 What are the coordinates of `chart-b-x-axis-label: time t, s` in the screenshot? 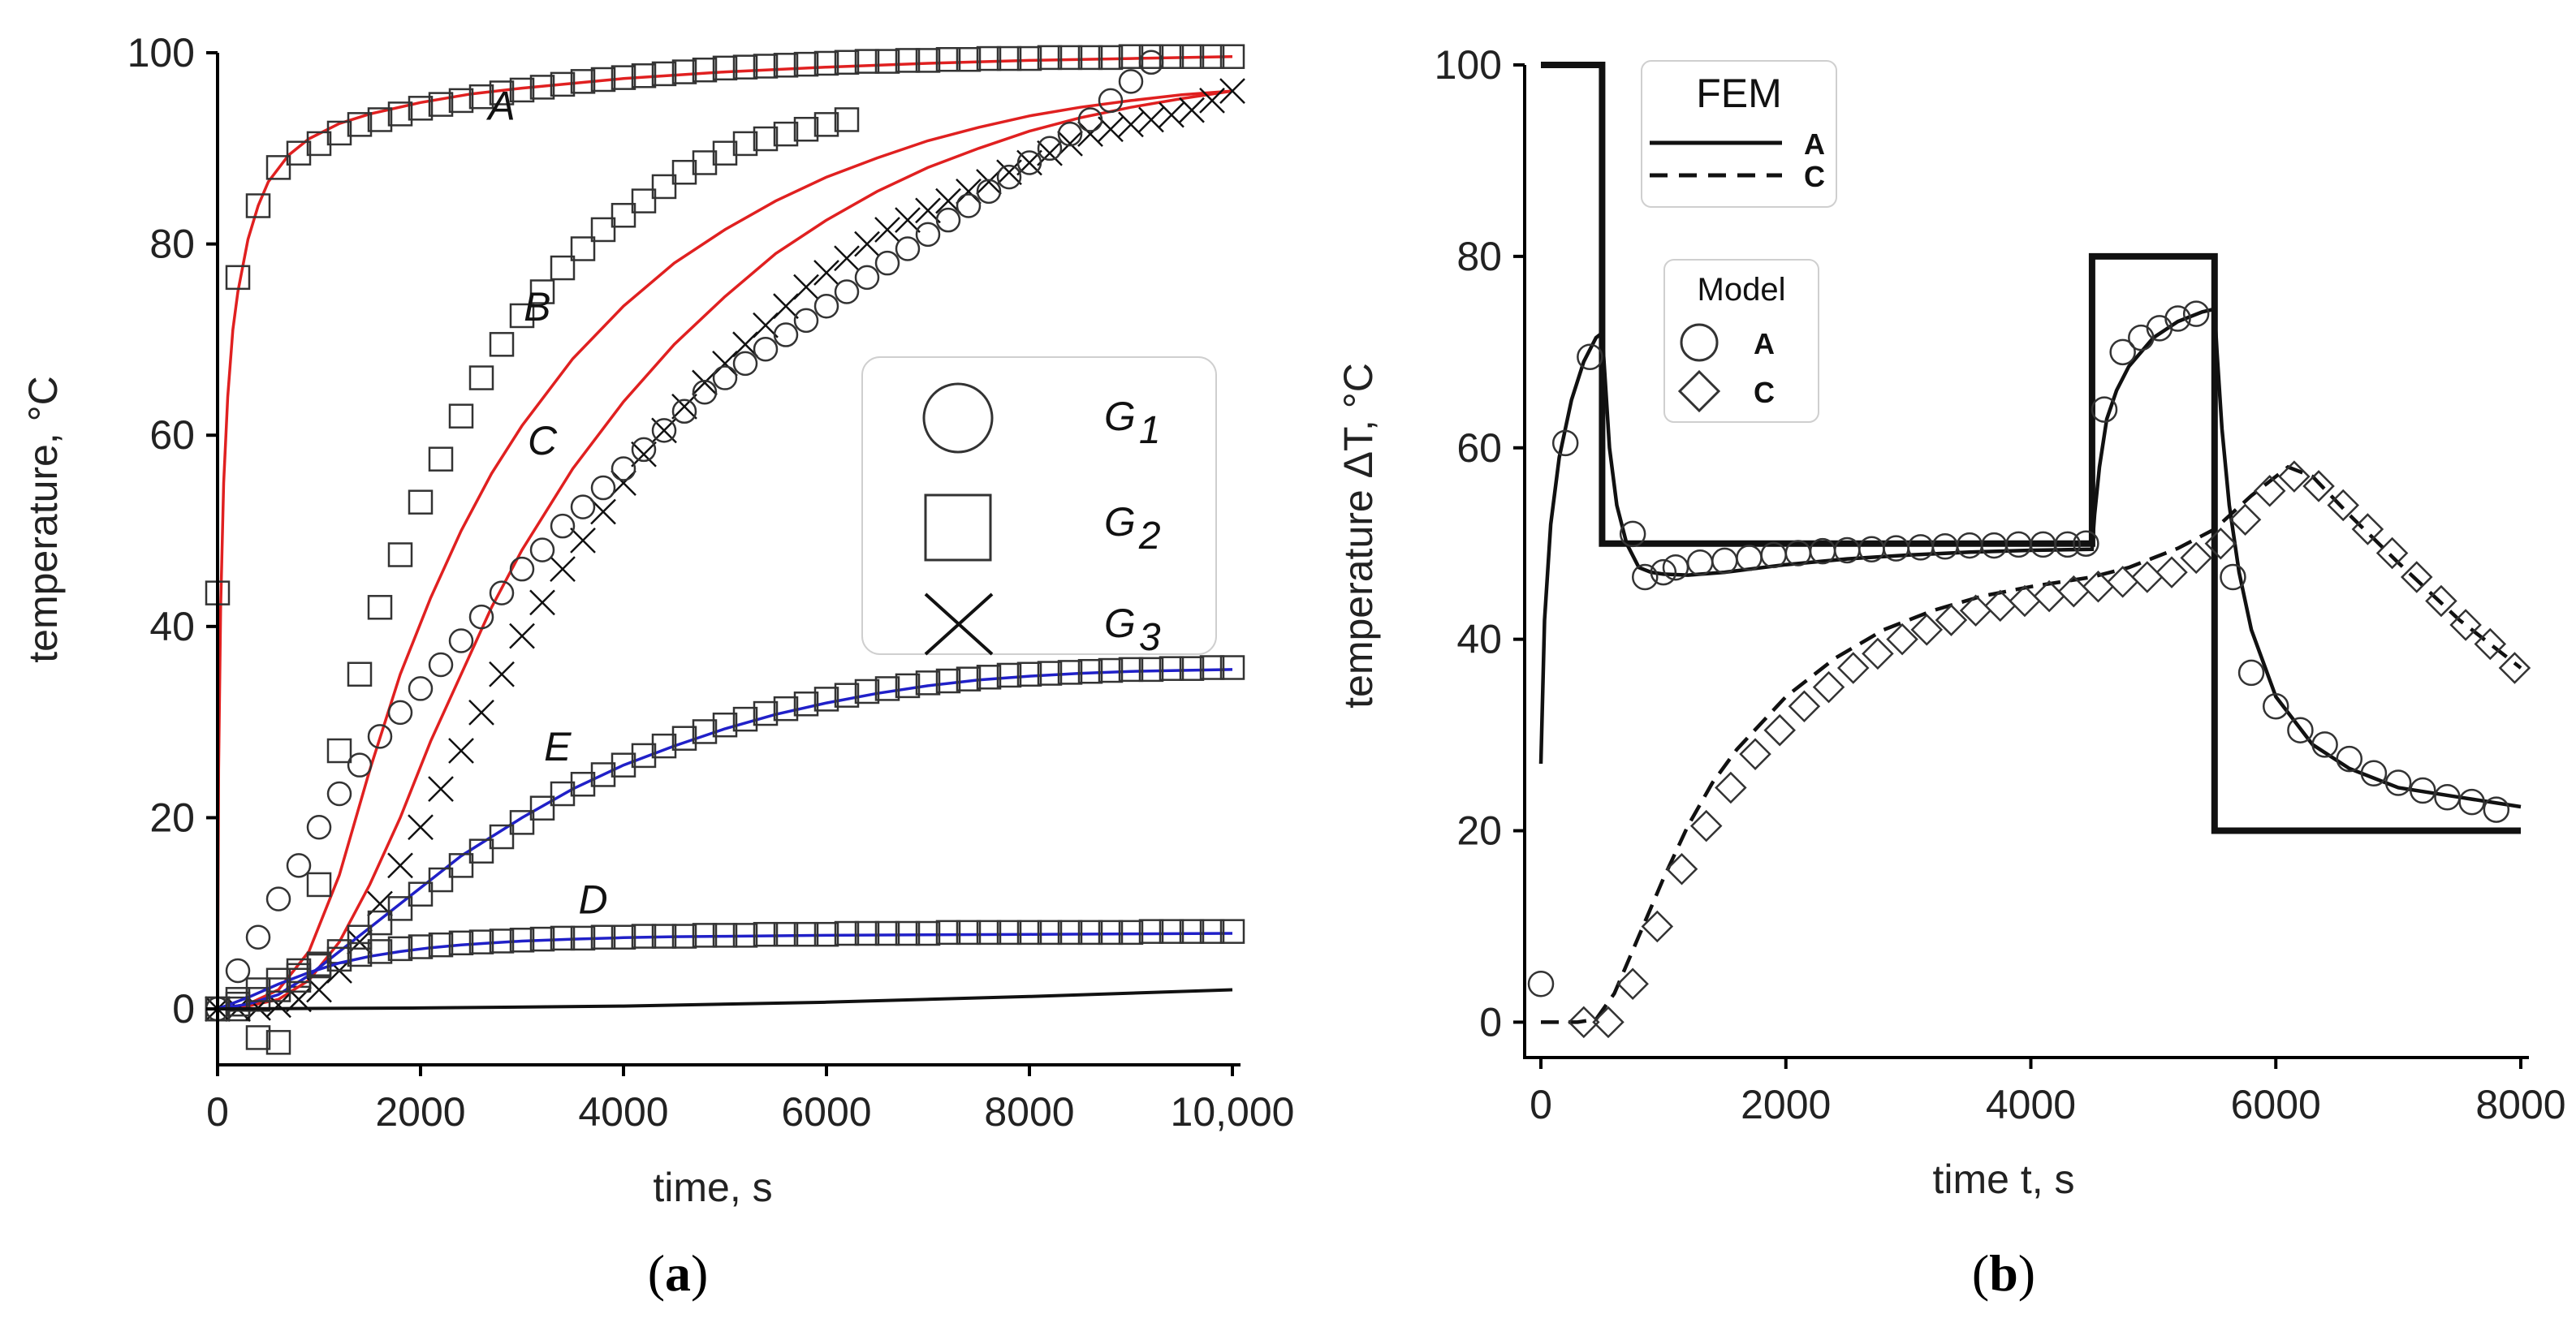 It's located at (2003, 1179).